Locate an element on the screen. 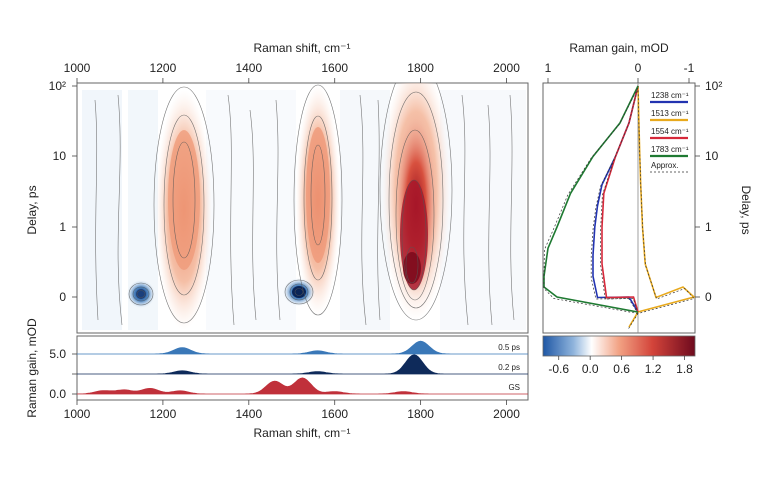 This screenshot has width=768, height=480. spectra-panel: 0.5 ps 0.2 ps GS is located at coordinates (302, 368).